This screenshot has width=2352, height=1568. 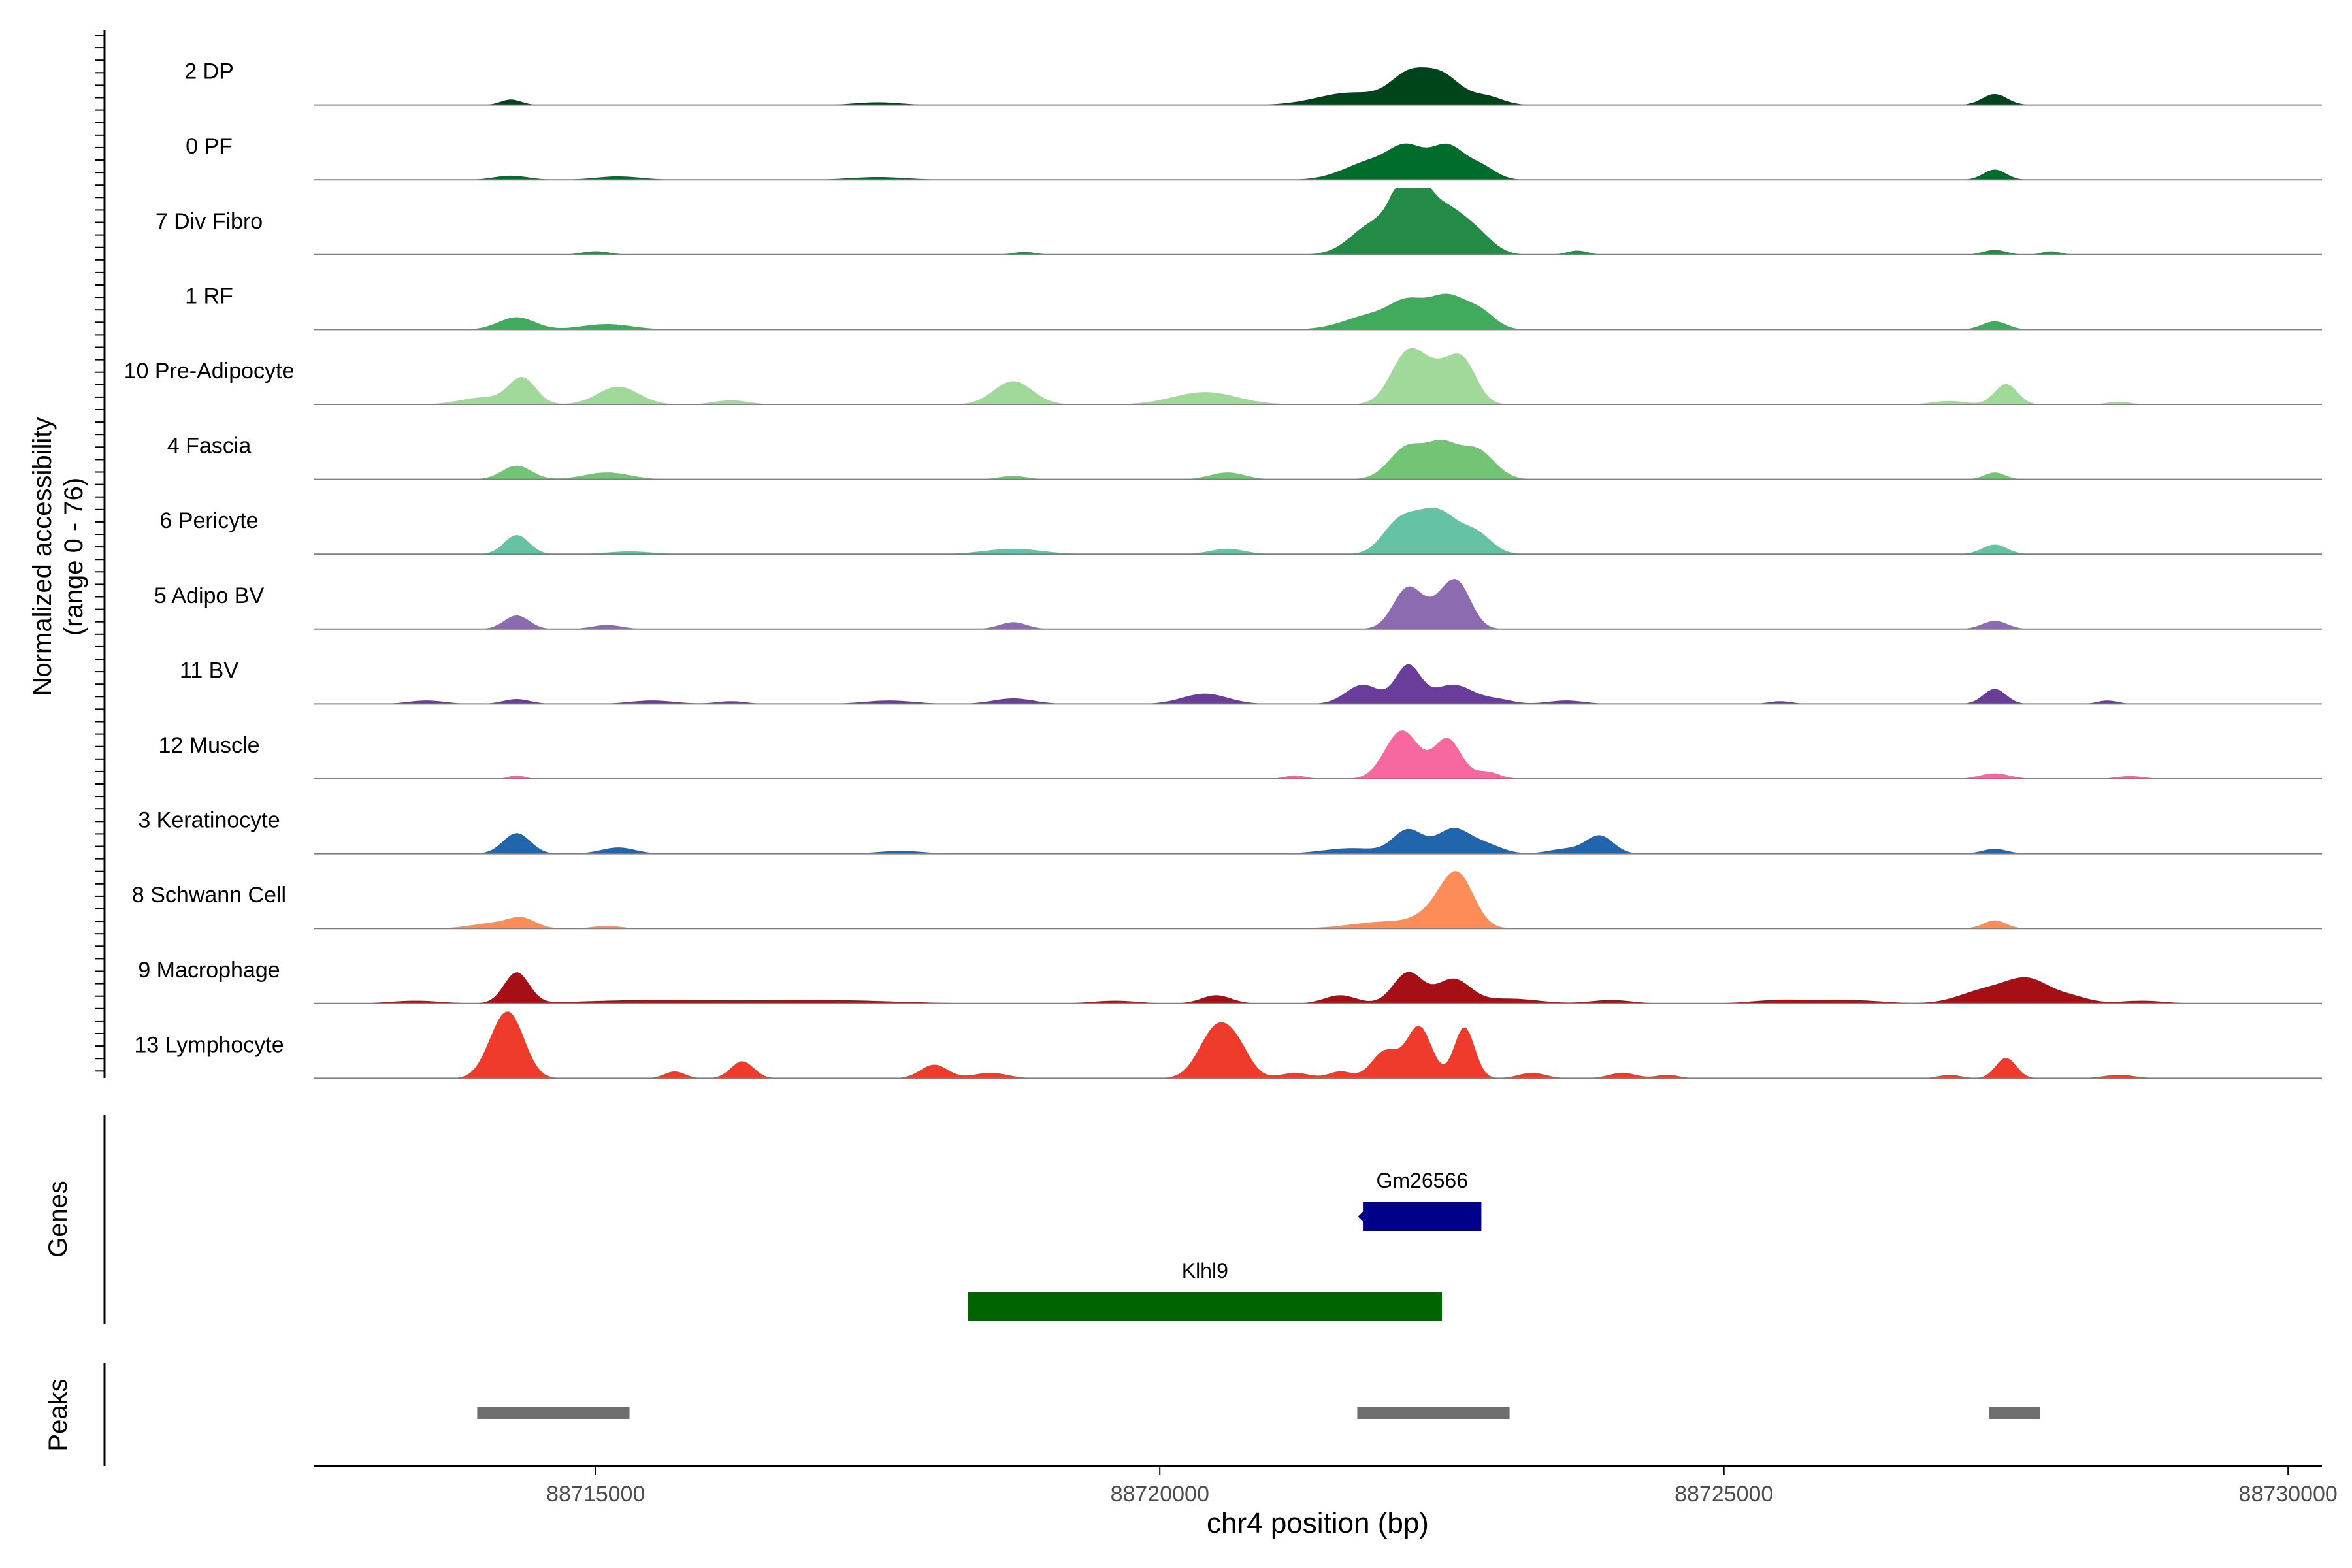 I want to click on peaks-panel: Peaks, so click(x=1042, y=1414).